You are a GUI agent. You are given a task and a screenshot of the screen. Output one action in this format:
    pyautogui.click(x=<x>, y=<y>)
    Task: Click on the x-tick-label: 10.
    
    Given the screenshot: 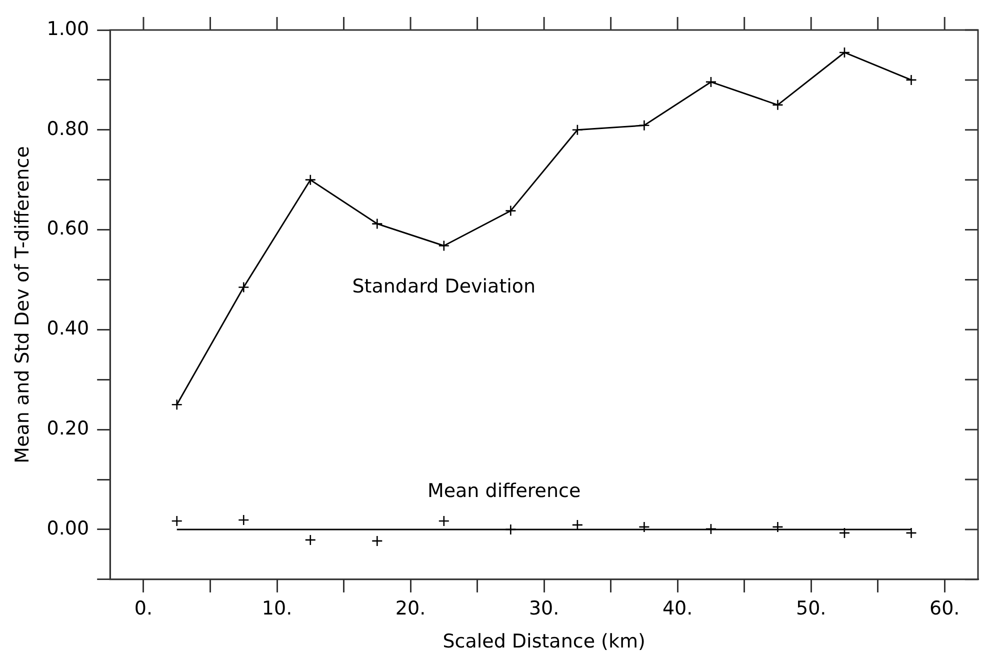 What is the action you would take?
    pyautogui.click(x=277, y=609)
    